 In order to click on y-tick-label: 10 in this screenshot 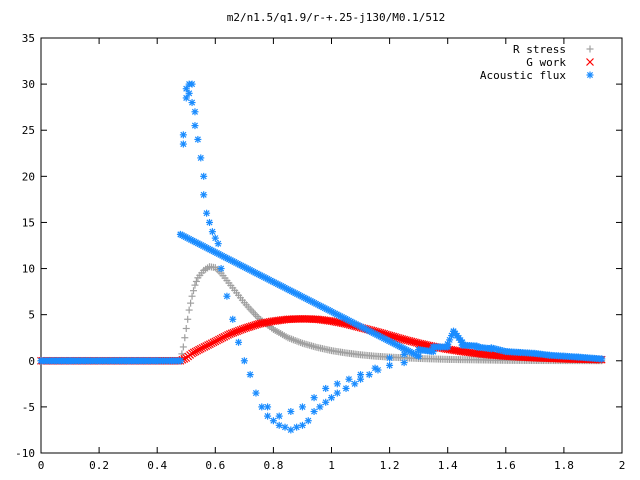, I will do `click(28, 269)`.